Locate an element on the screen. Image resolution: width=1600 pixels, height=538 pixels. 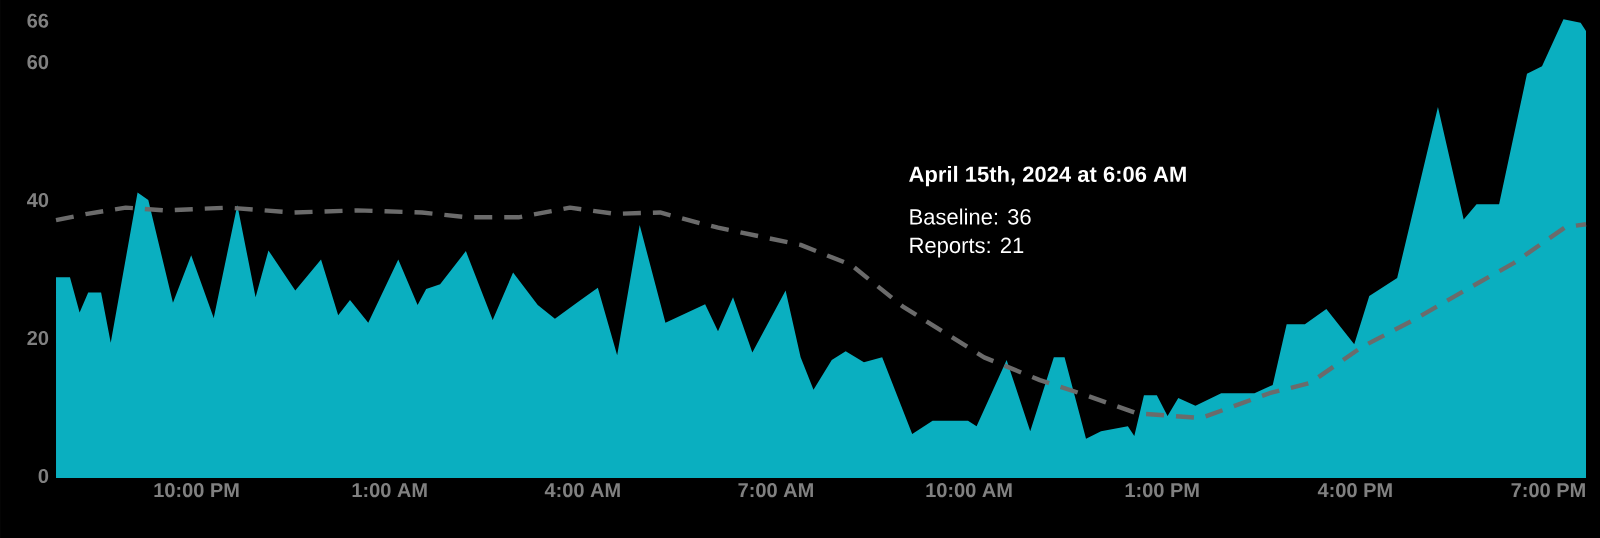
y-tick-label: 0 is located at coordinates (43, 476).